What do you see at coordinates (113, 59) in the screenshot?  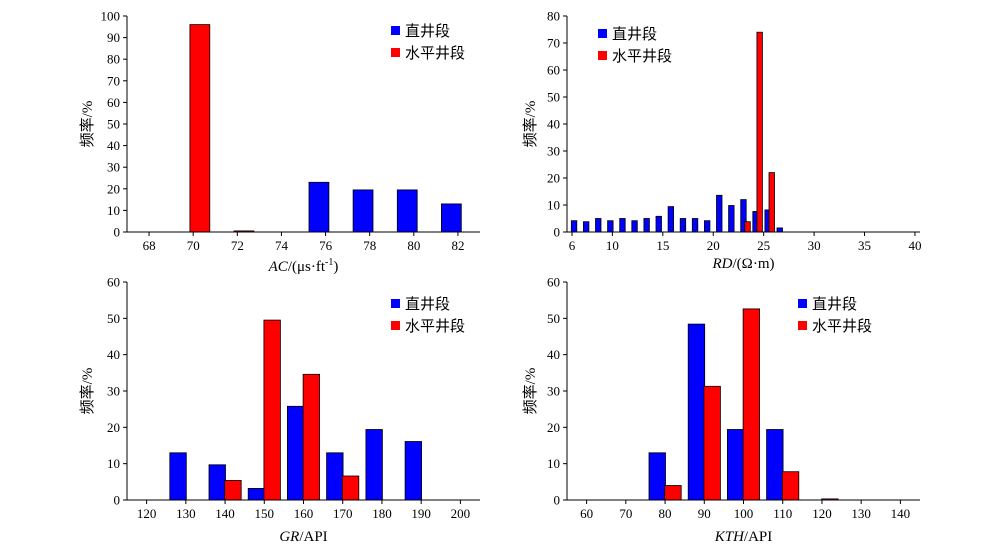 I see `y-tick-label-ac-8: 80` at bounding box center [113, 59].